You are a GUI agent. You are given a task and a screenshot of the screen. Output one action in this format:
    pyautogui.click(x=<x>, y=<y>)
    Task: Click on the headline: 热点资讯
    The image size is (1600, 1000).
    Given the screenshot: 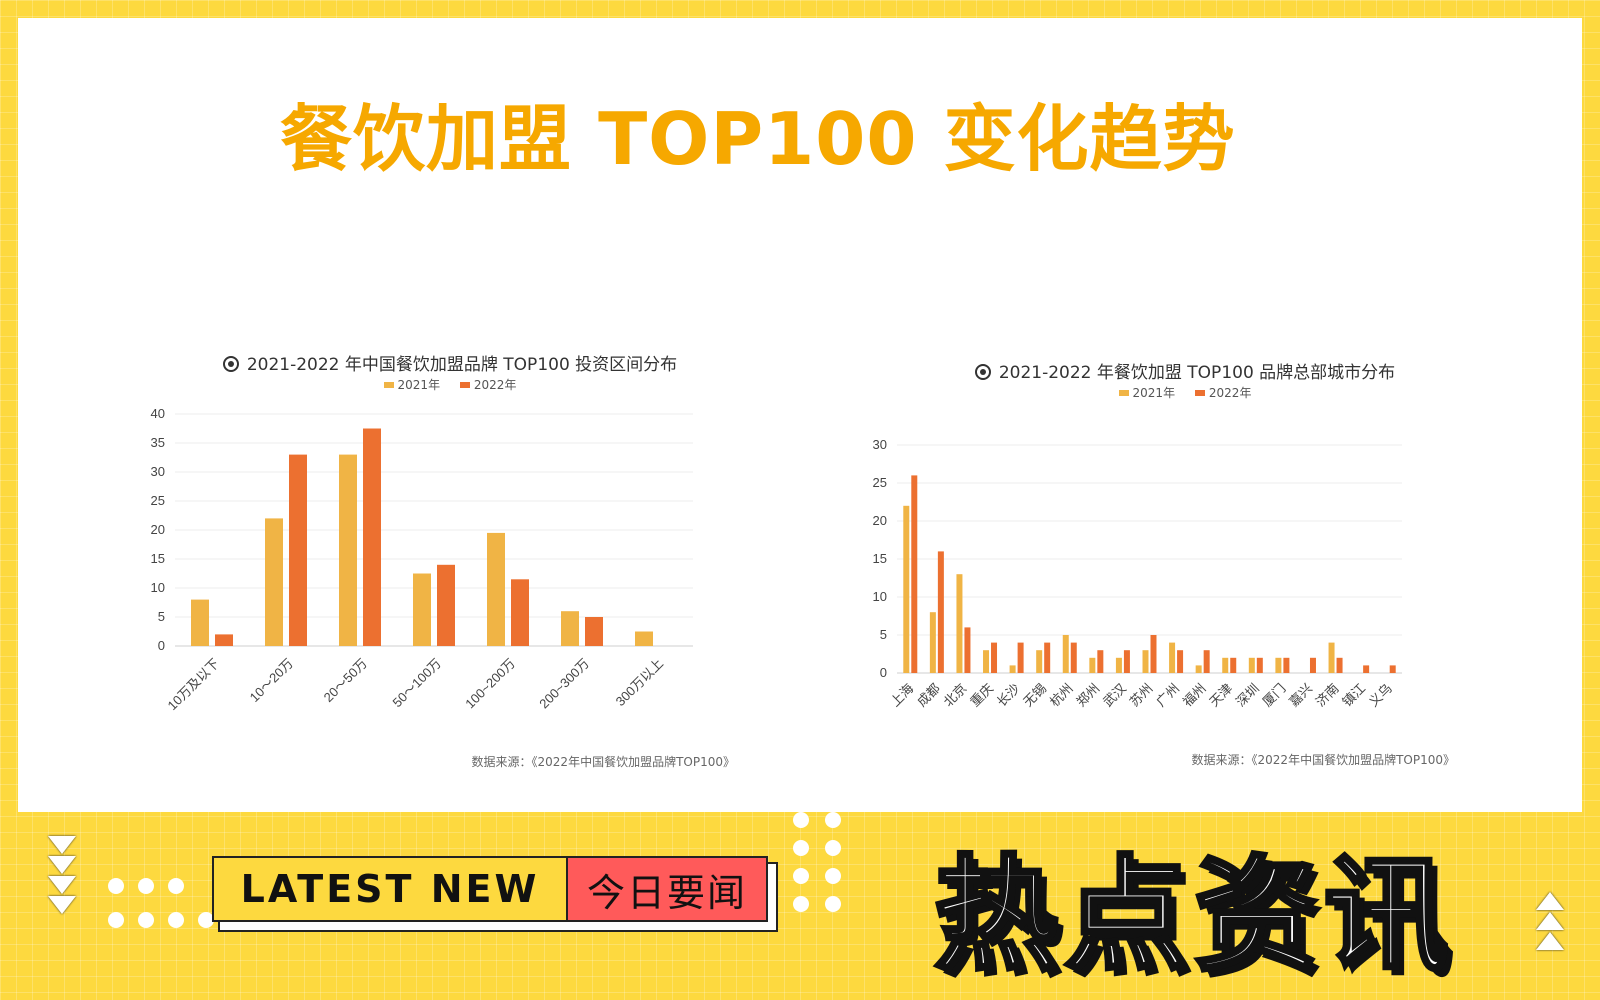 What is the action you would take?
    pyautogui.click(x=1193, y=916)
    